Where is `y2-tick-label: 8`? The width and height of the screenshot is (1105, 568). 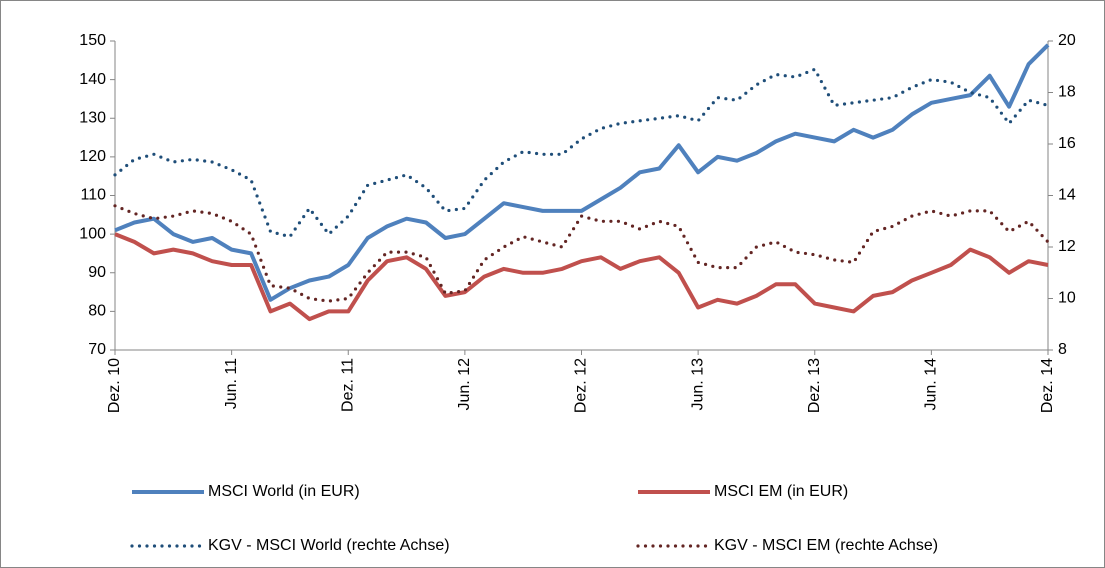
y2-tick-label: 8 is located at coordinates (1062, 349).